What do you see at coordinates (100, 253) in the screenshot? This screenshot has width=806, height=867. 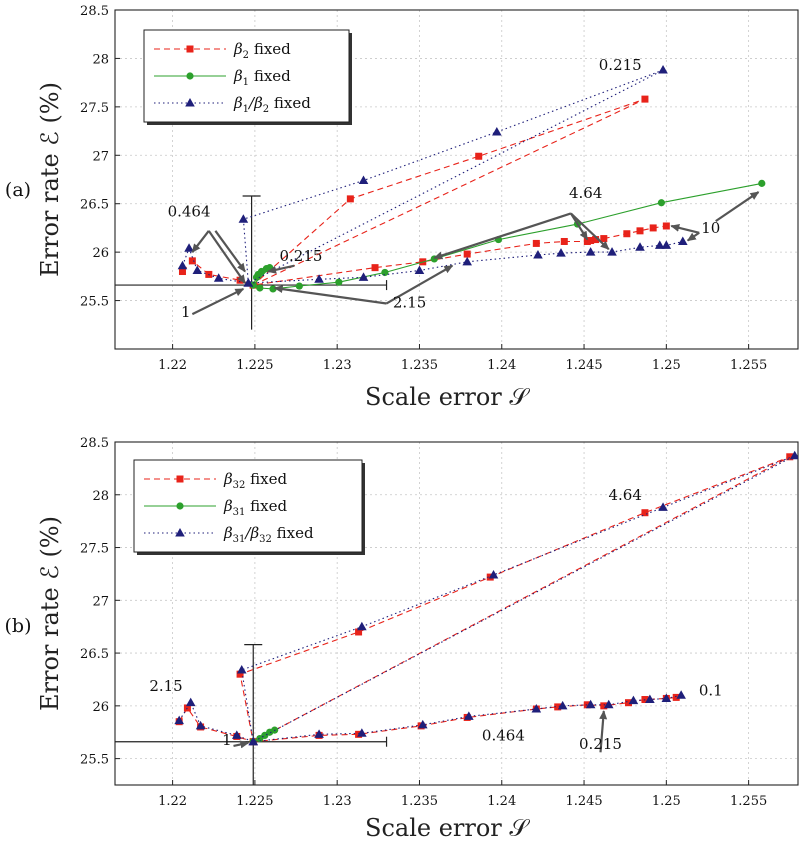 I see `y-tick-label: 26` at bounding box center [100, 253].